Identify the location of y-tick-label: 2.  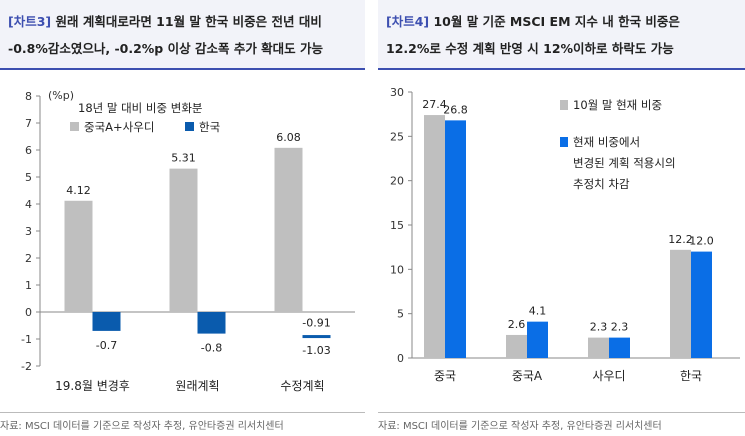
(28, 258).